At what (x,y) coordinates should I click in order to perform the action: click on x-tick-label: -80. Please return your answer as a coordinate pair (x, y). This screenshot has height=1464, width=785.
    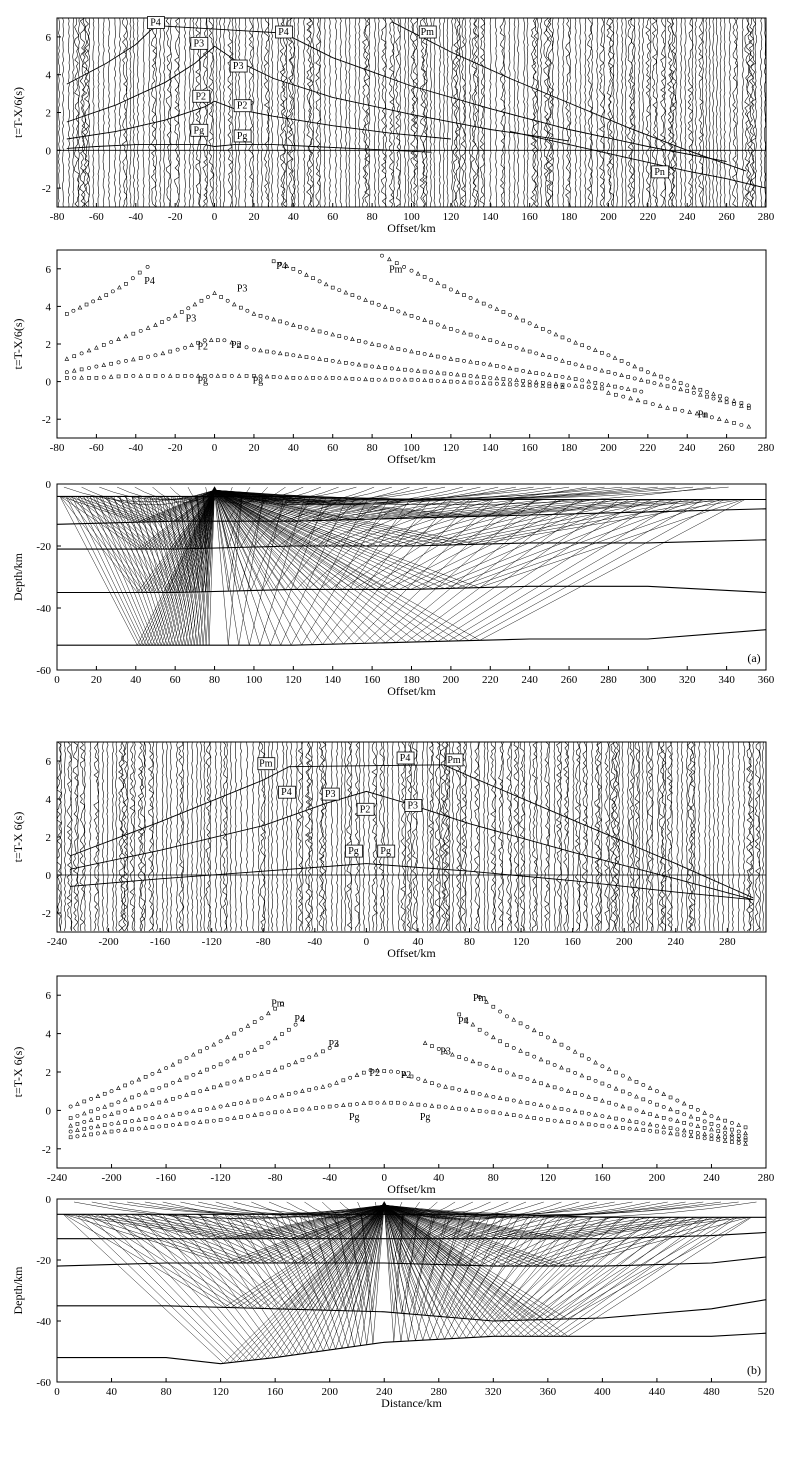
    Looking at the image, I should click on (57, 448).